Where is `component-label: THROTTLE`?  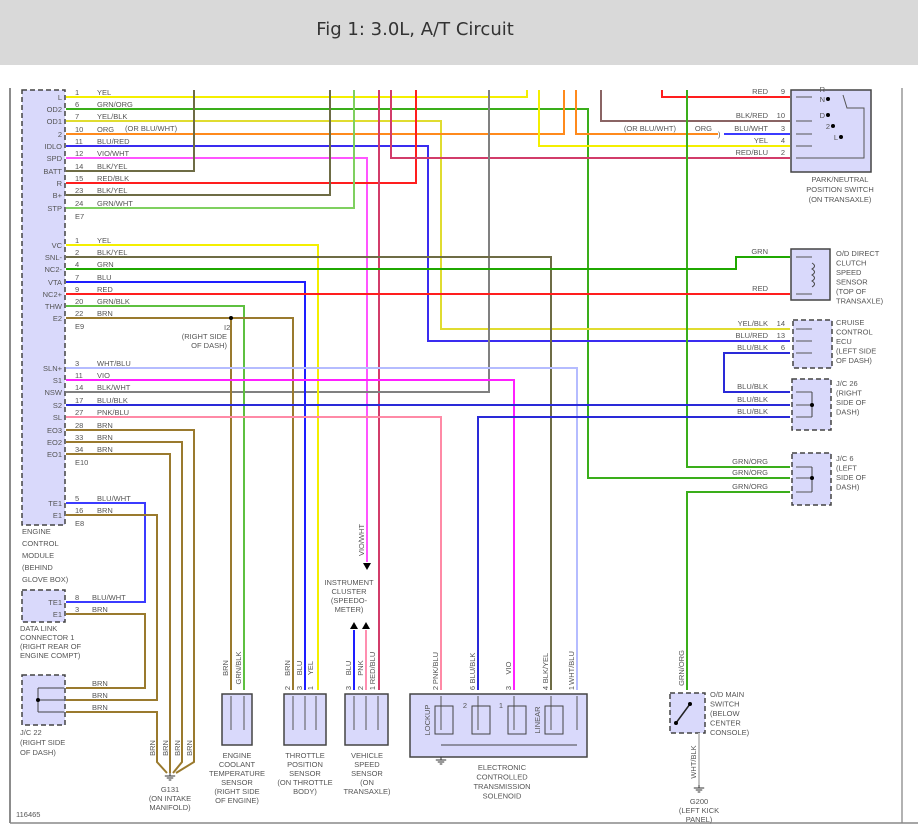
component-label: THROTTLE is located at coordinates (305, 755).